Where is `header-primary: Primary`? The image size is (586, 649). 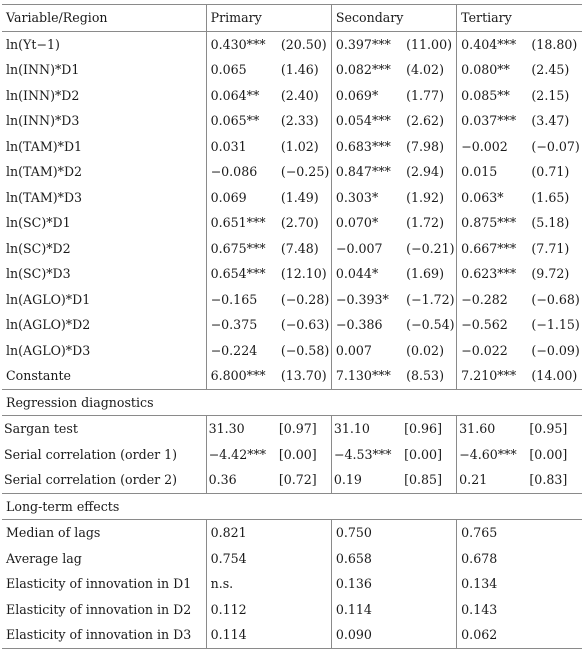 header-primary: Primary is located at coordinates (268, 18).